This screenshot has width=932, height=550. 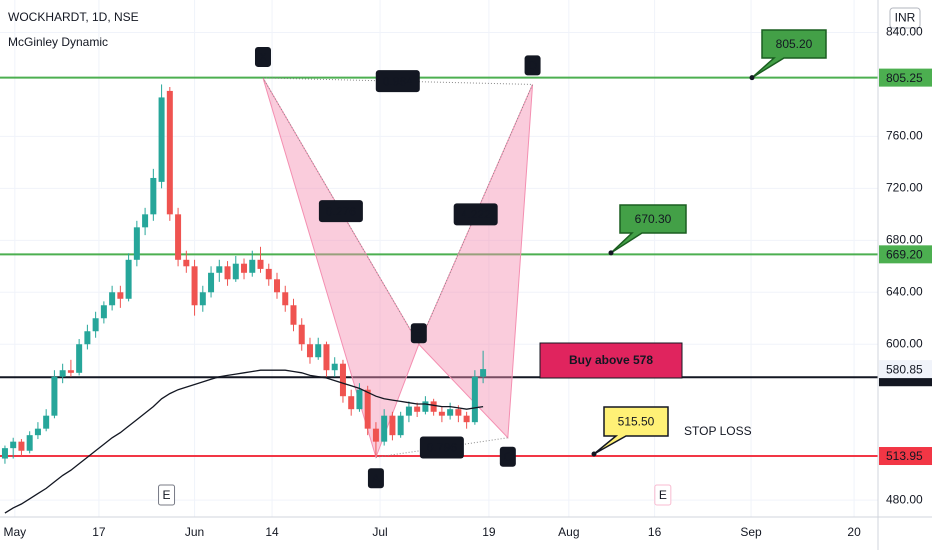 I want to click on y-tick-label: 600.00, so click(x=904, y=343).